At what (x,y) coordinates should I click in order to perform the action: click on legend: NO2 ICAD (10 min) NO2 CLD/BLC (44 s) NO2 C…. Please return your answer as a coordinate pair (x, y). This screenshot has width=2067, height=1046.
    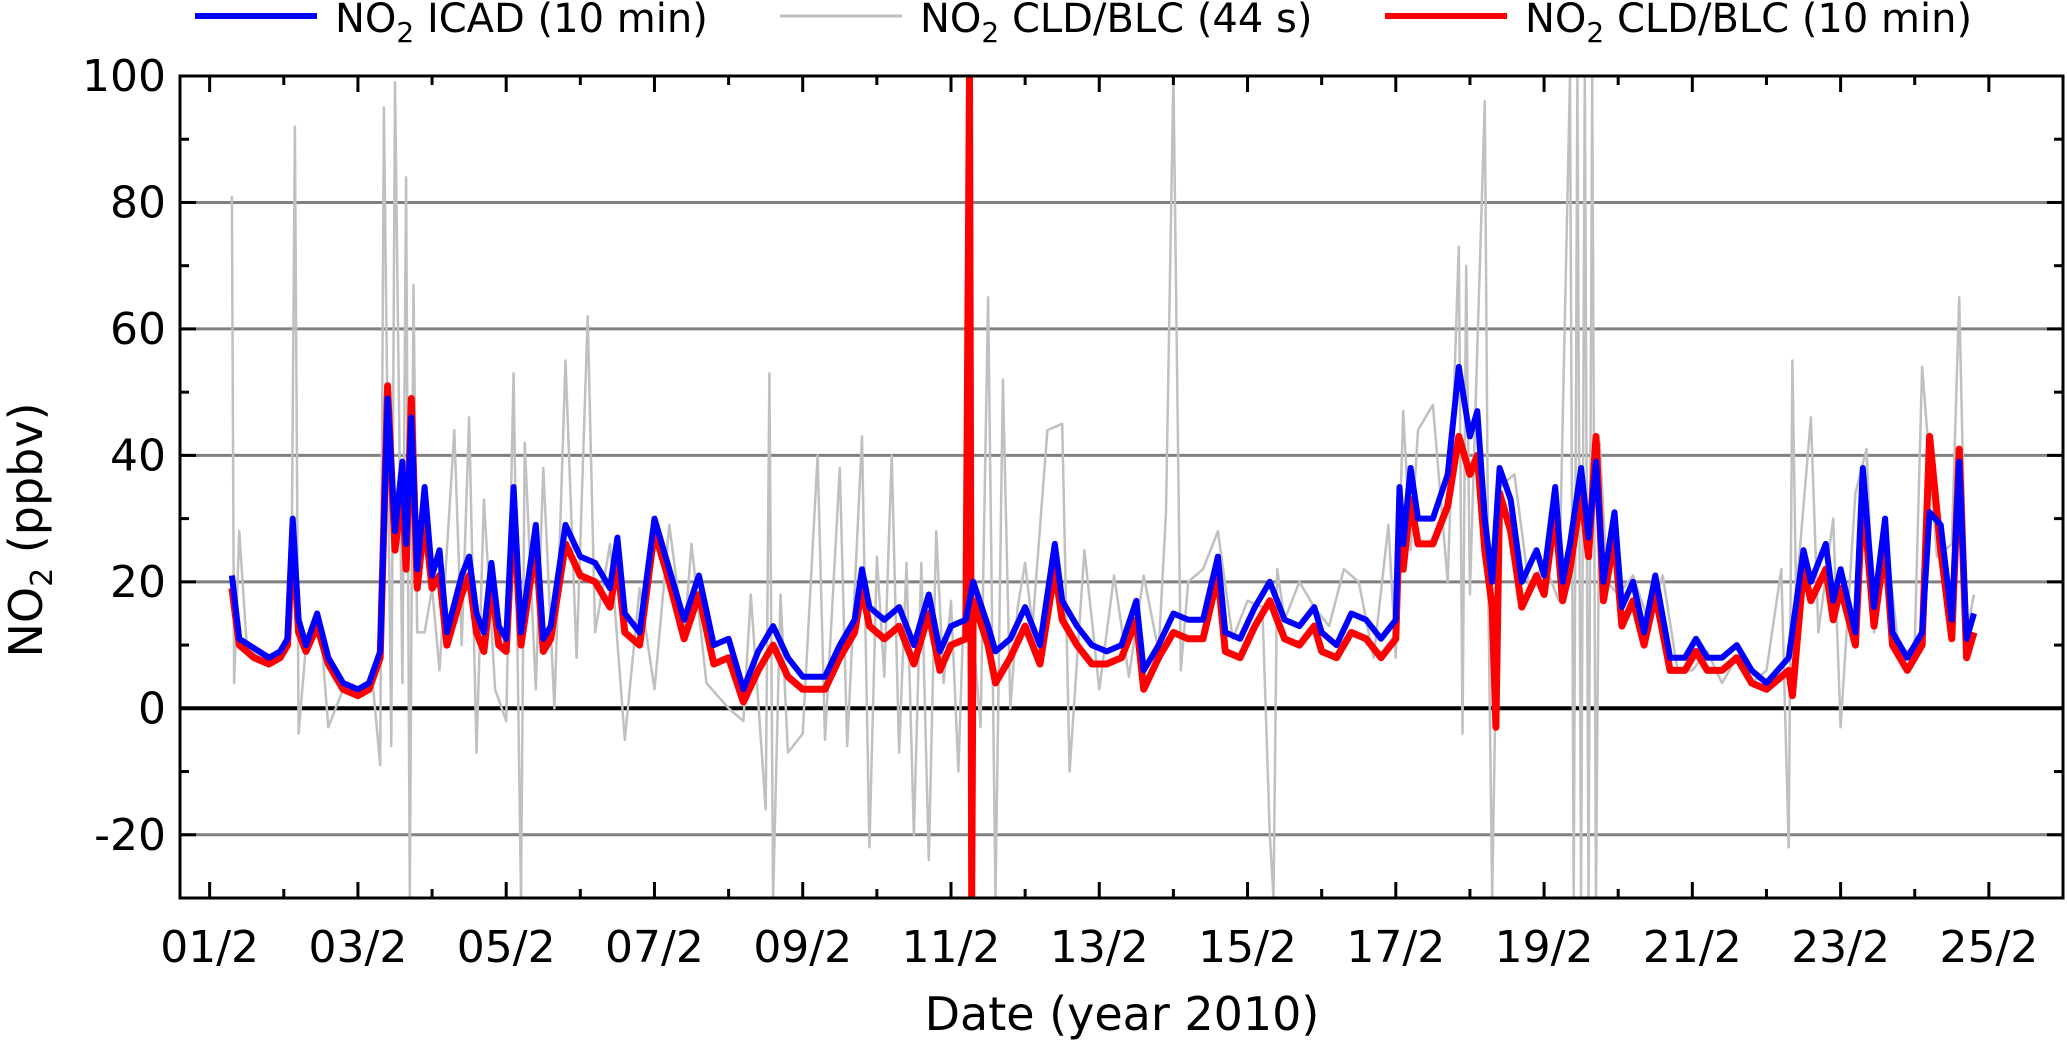
    Looking at the image, I should click on (1083, 24).